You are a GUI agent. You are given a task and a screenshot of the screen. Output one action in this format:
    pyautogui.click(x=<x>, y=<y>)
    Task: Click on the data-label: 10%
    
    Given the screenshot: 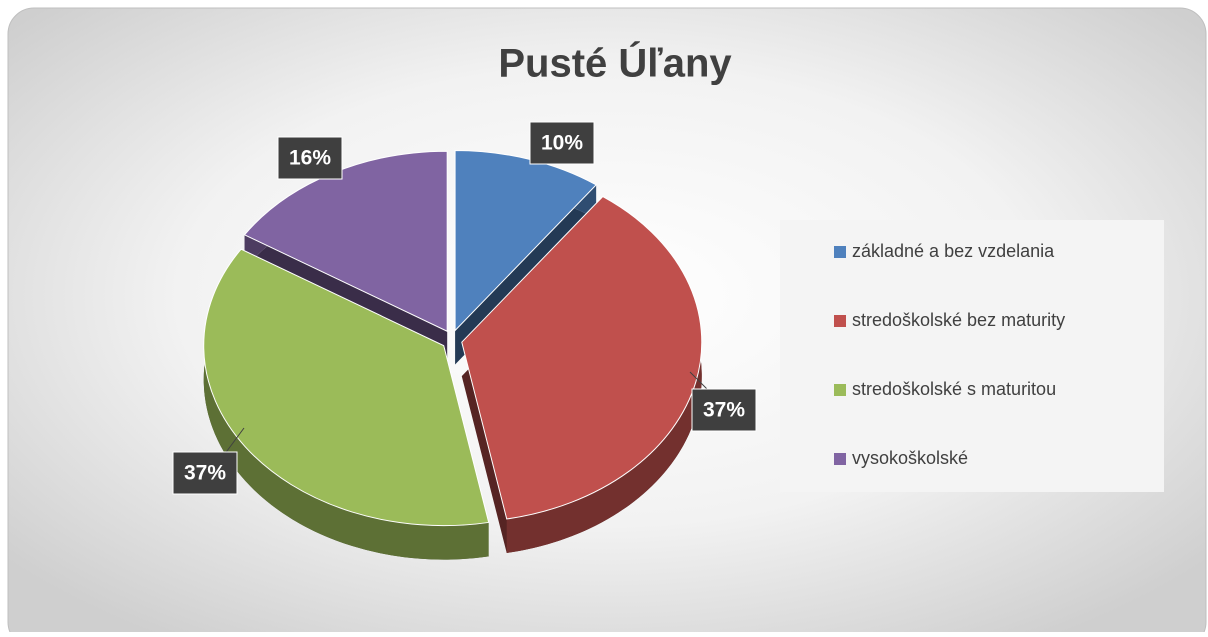 What is the action you would take?
    pyautogui.click(x=562, y=143)
    